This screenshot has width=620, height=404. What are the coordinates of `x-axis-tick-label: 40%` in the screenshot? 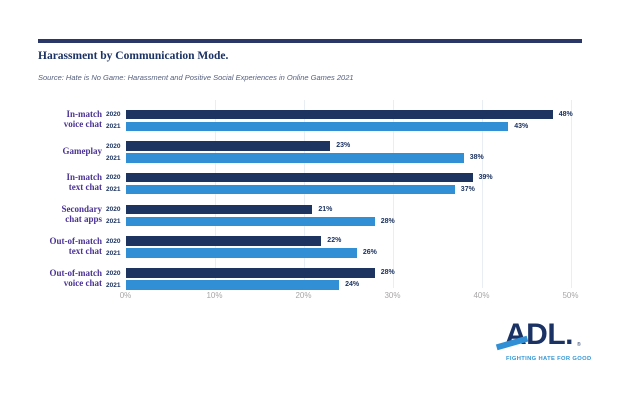 It's located at (481, 295).